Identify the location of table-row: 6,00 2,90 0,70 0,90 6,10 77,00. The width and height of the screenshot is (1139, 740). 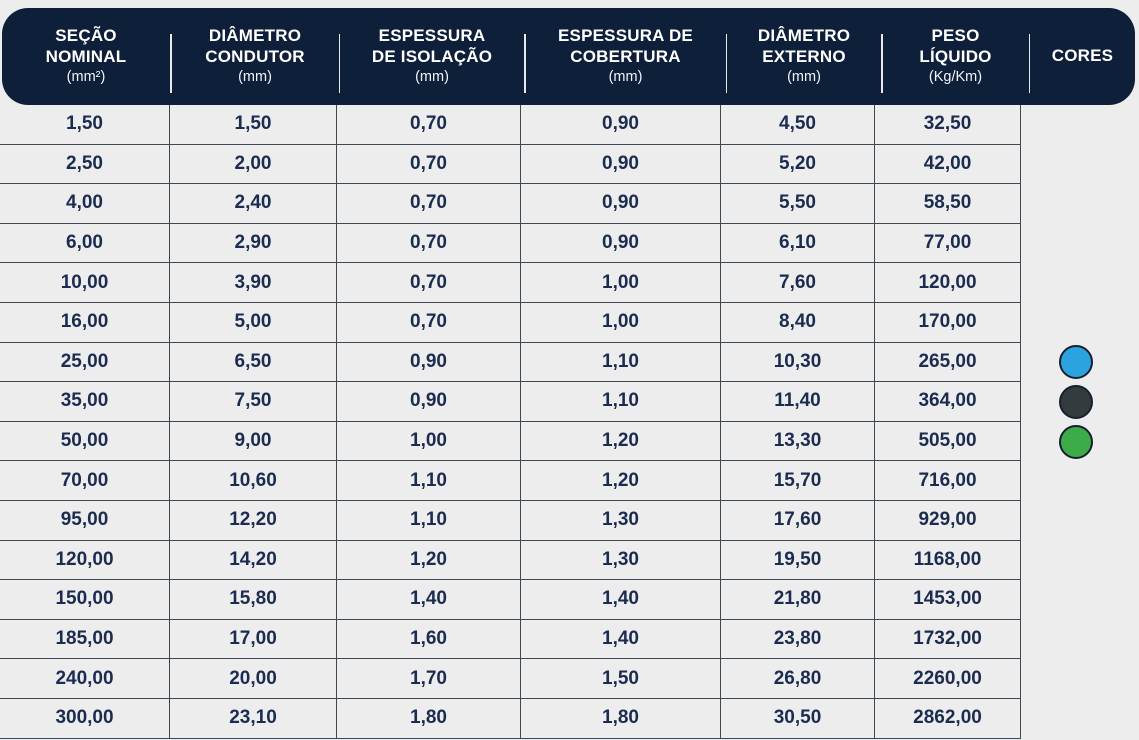
(569, 243).